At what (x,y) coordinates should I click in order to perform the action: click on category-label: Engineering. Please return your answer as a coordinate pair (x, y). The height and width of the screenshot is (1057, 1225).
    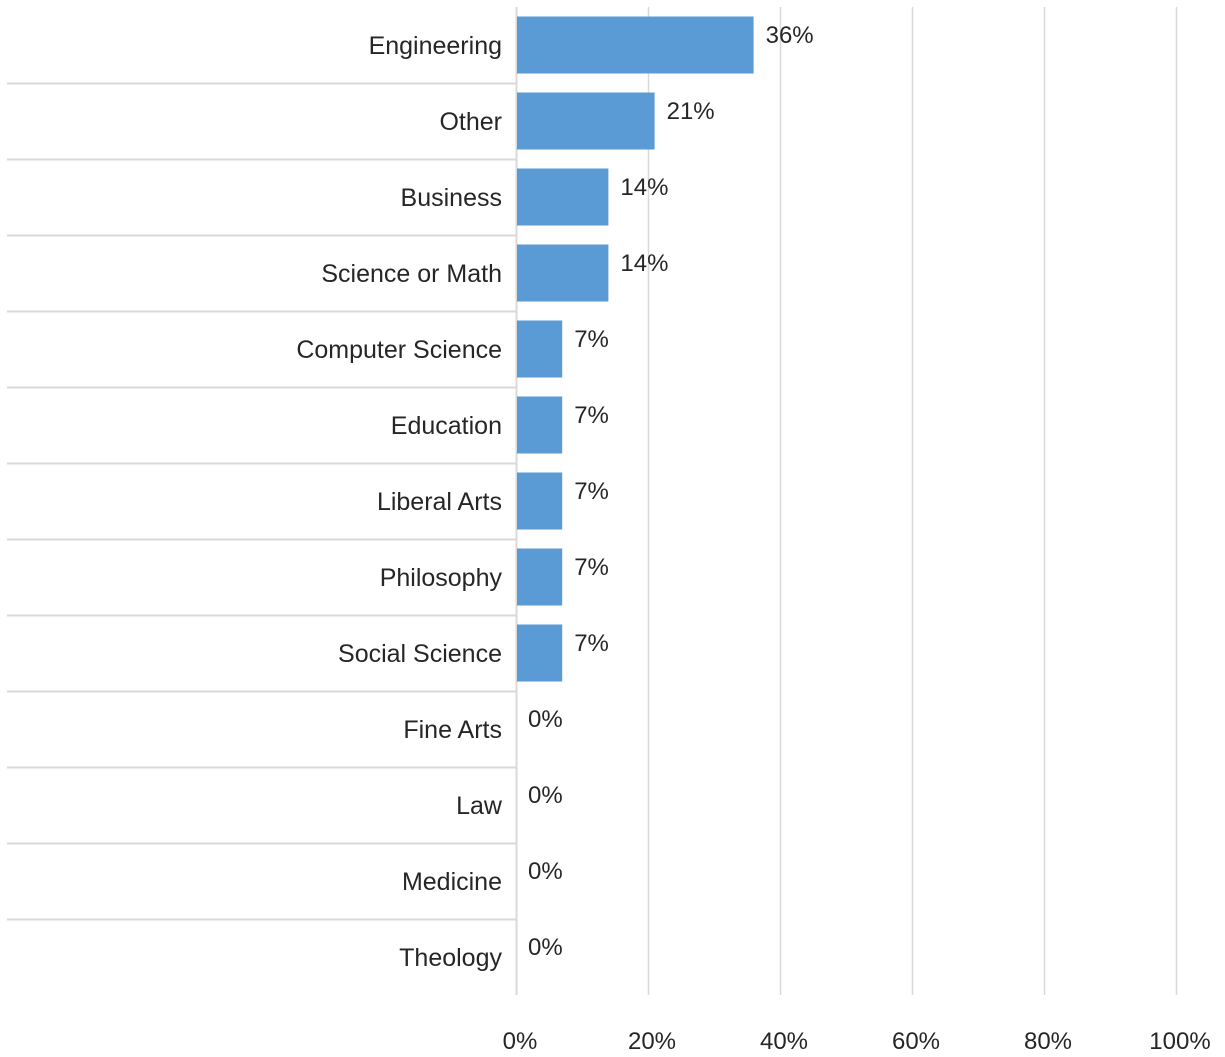
    Looking at the image, I should click on (435, 46).